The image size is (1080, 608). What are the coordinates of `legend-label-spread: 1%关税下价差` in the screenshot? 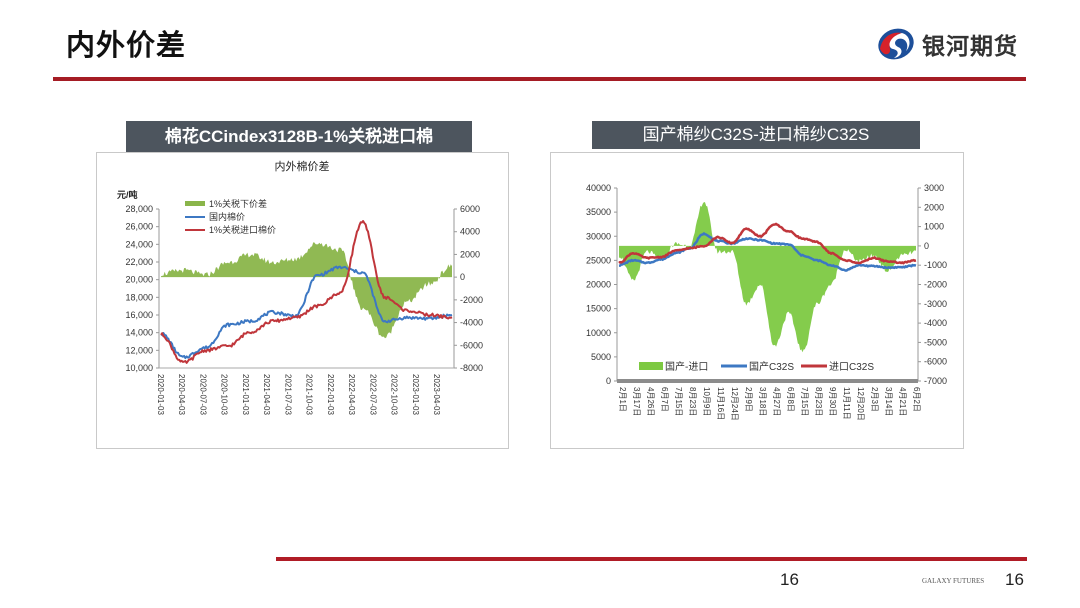 It's located at (238, 203).